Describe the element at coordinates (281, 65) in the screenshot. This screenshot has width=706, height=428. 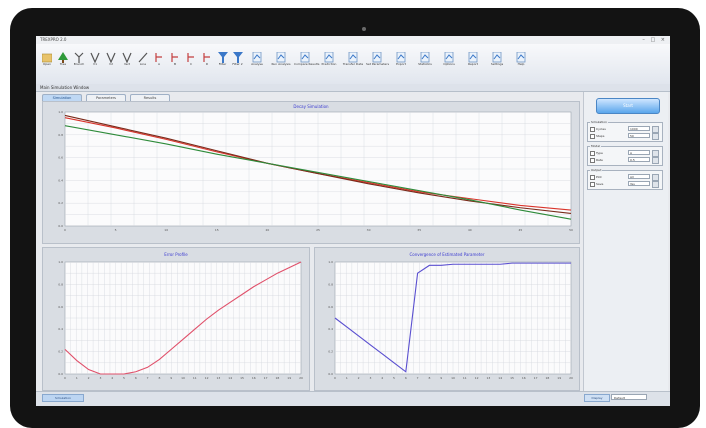
I see `ribbon-button: Run Analysis` at that location.